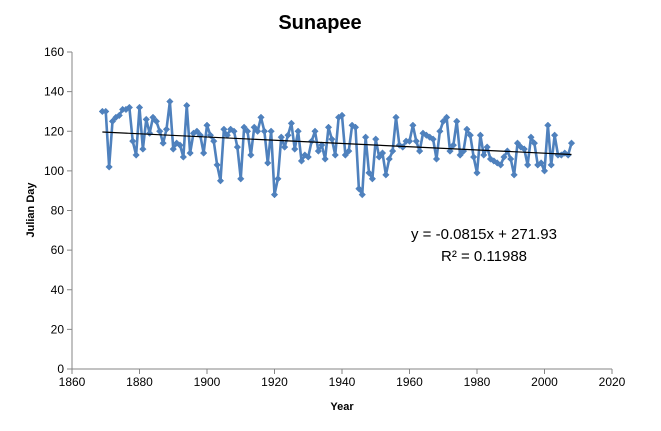  Describe the element at coordinates (319, 23) in the screenshot. I see `chart-title: Sunapee` at that location.